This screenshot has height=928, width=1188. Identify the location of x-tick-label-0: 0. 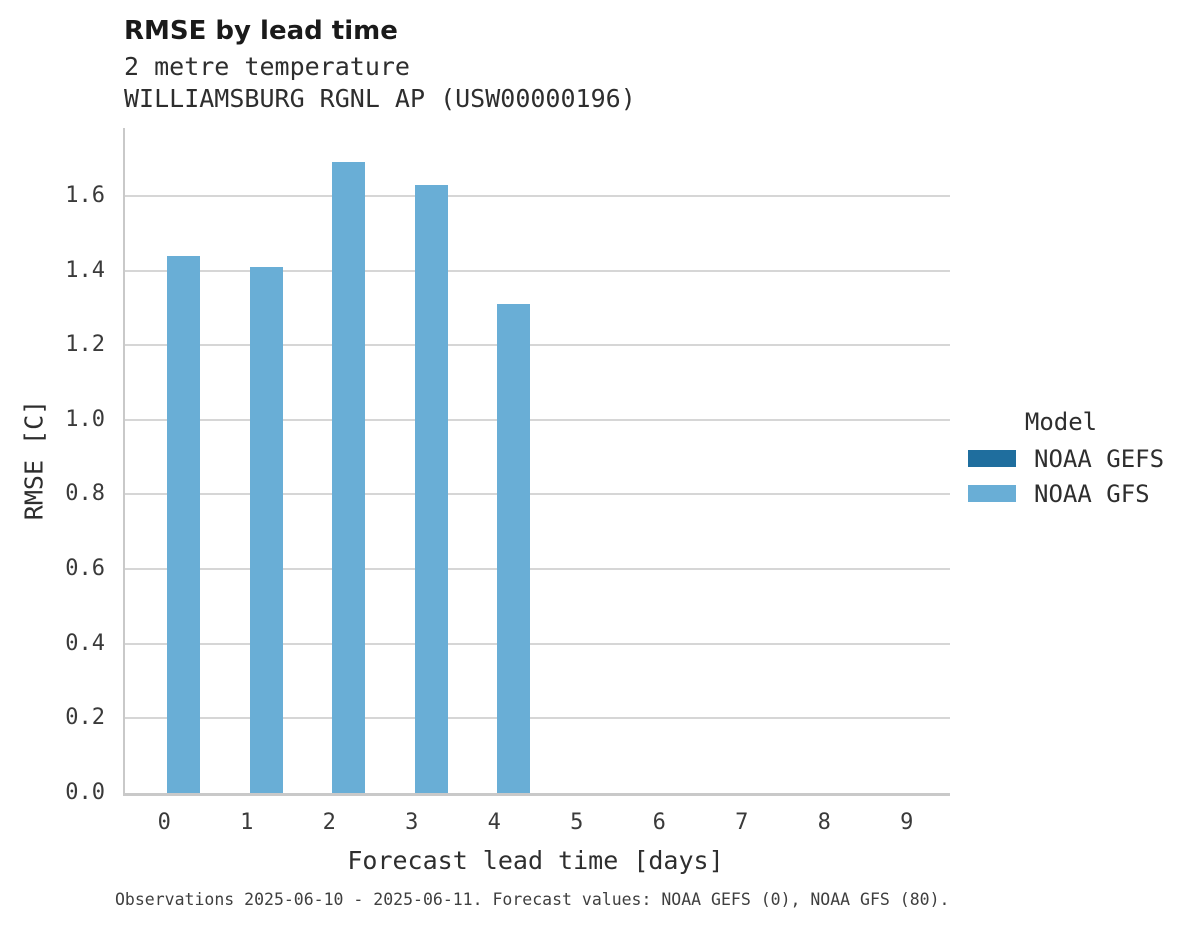
(164, 822).